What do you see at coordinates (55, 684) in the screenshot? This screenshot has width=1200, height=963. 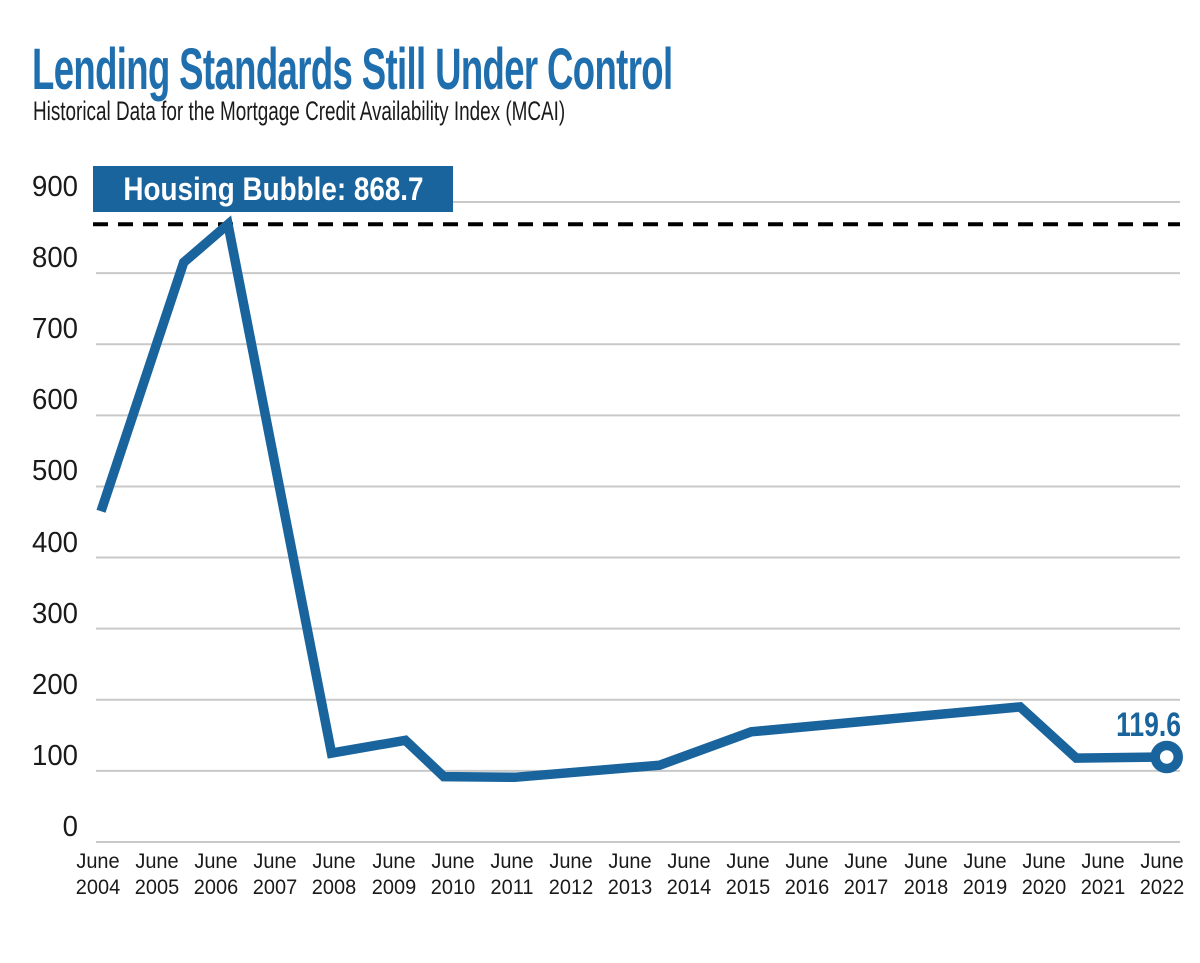 I see `y-tick-label: 200` at bounding box center [55, 684].